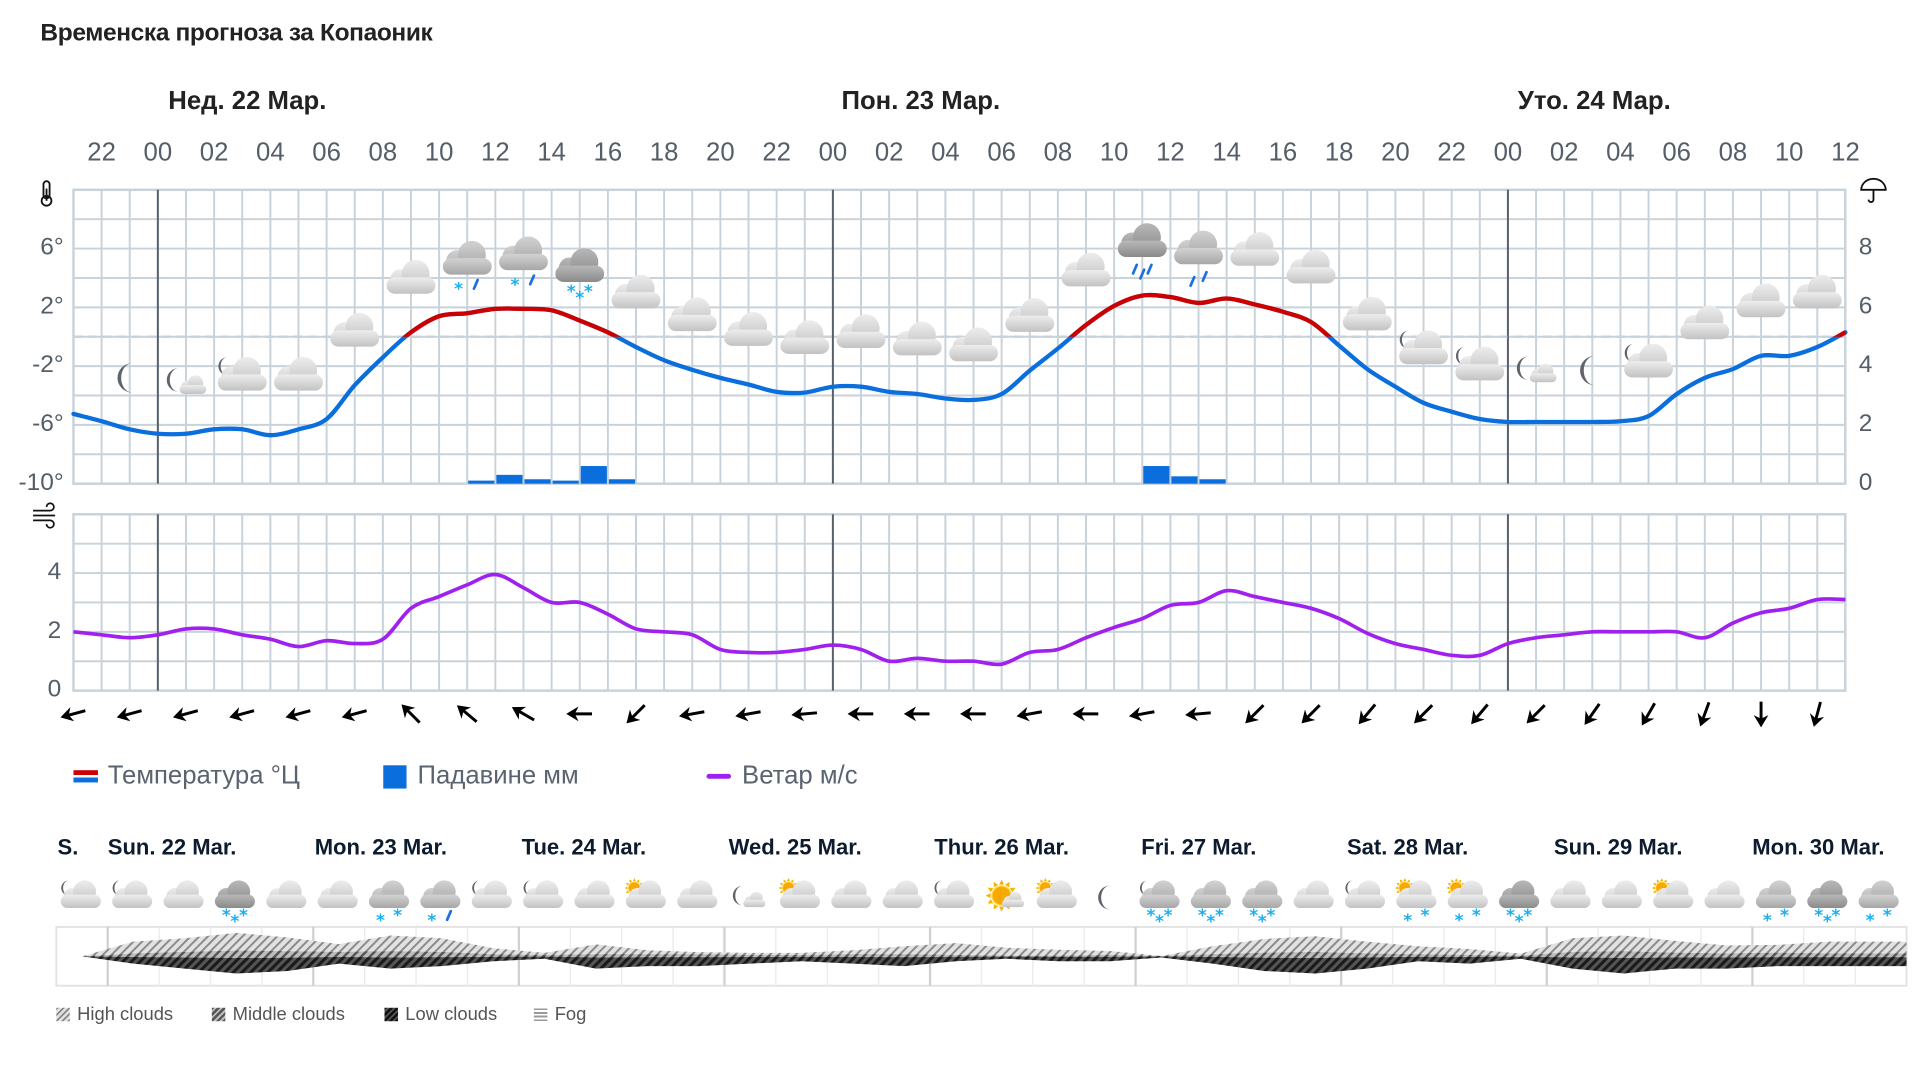 This screenshot has width=1920, height=1080. What do you see at coordinates (1594, 101) in the screenshot?
I see `day-header-3: Уто. 24 Мар.` at bounding box center [1594, 101].